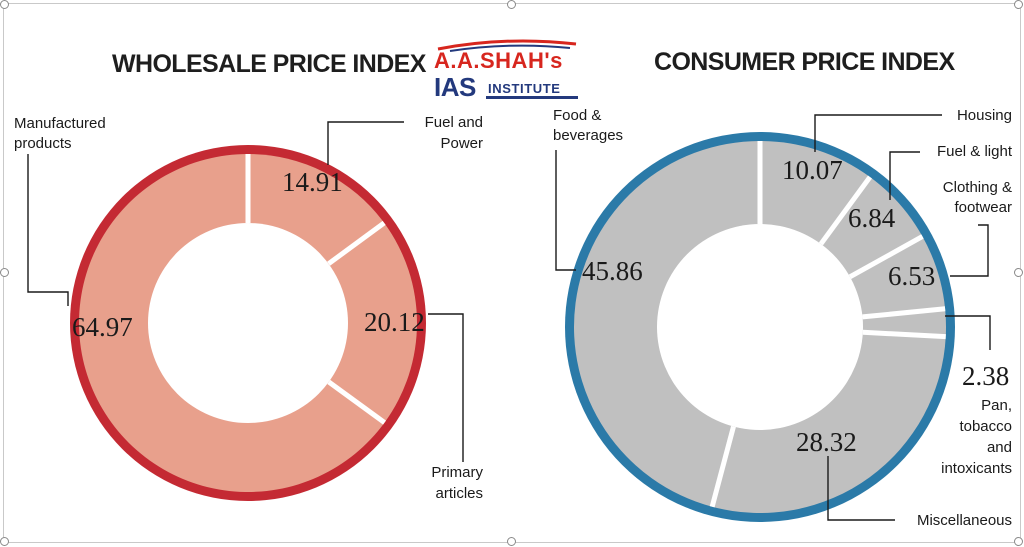 The height and width of the screenshot is (547, 1024). What do you see at coordinates (861, 488) in the screenshot?
I see `cpi-leader-miscellaneous` at bounding box center [861, 488].